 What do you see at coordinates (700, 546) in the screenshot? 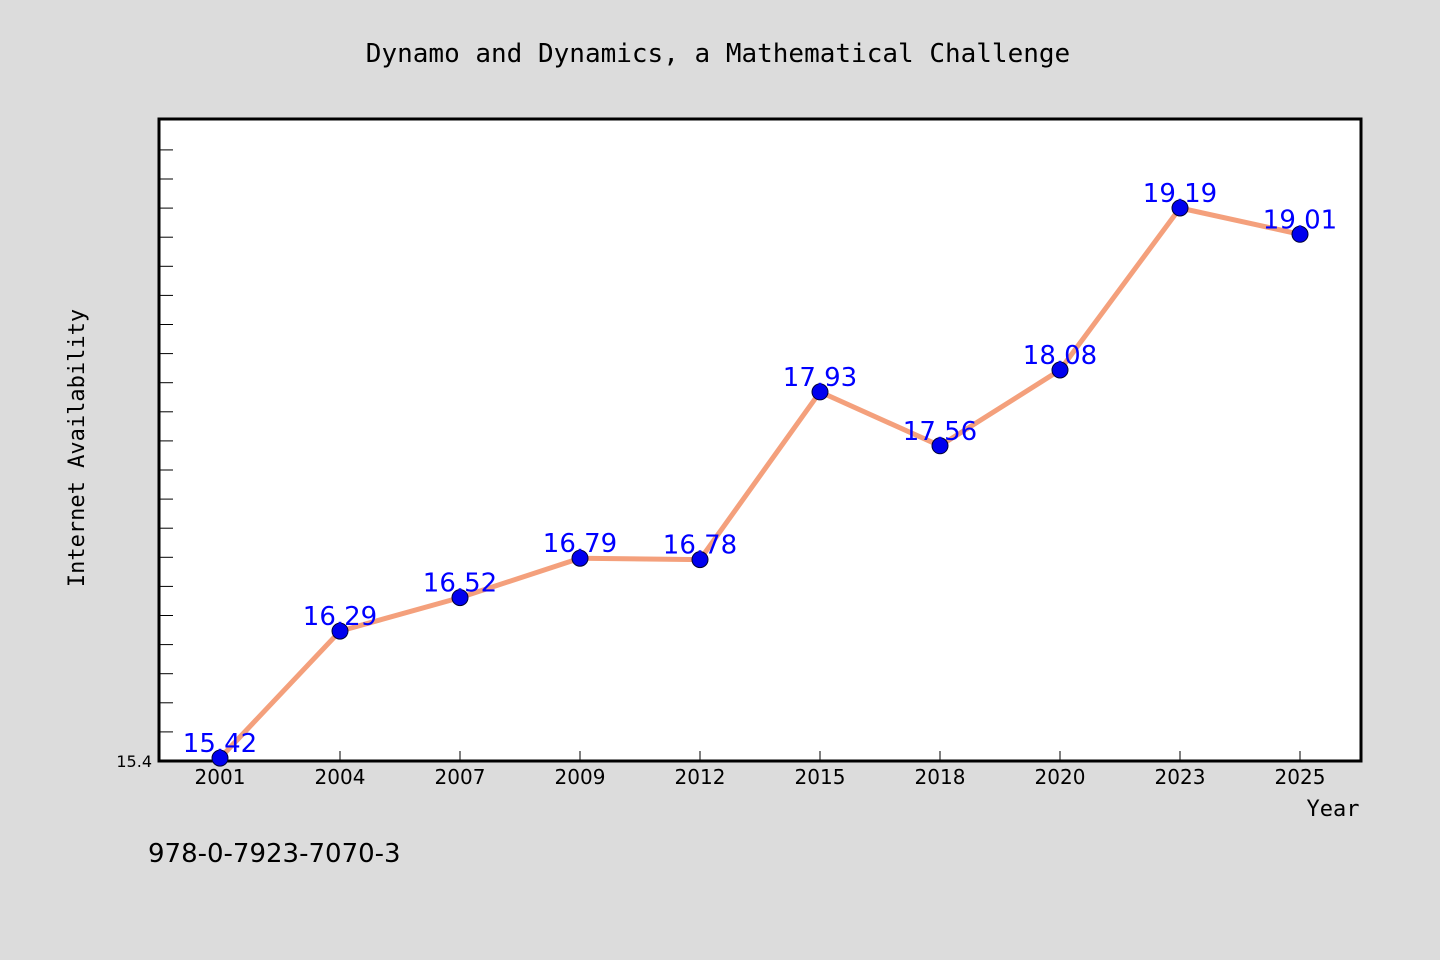
I see `data-label: 16.78` at bounding box center [700, 546].